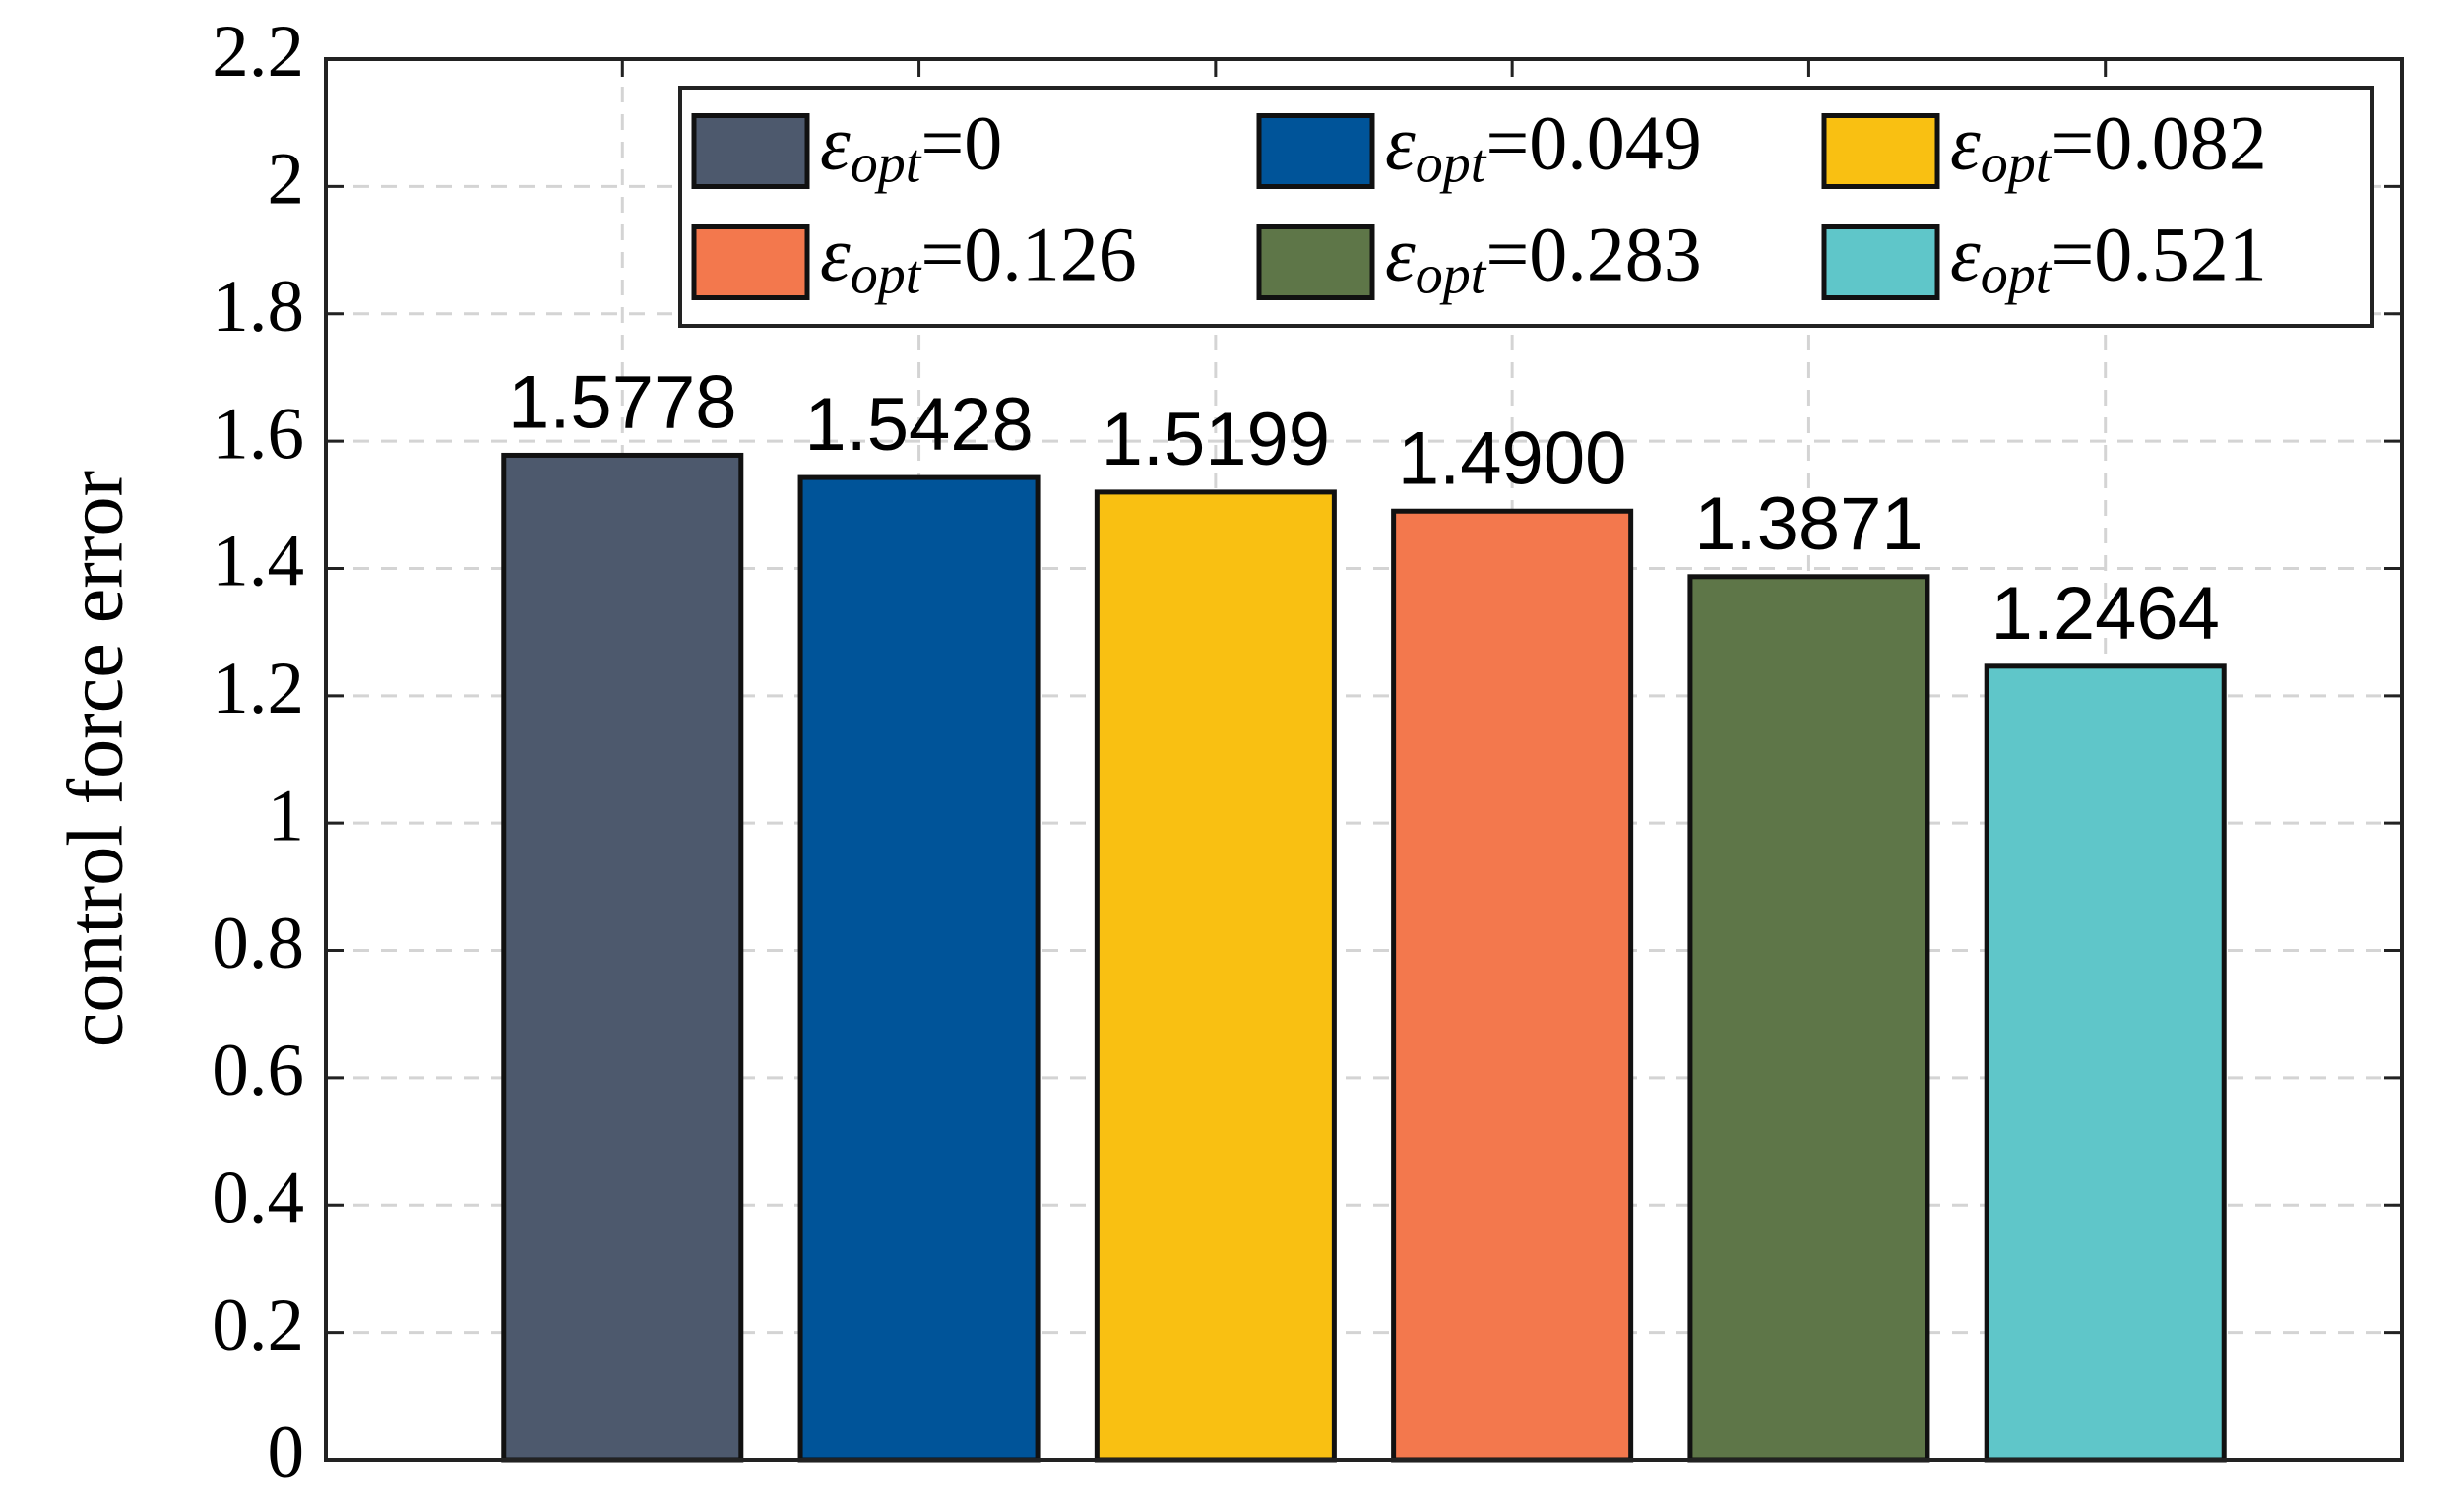 The image size is (2462, 1512). I want to click on legend-label: εopt=0.049, so click(1543, 146).